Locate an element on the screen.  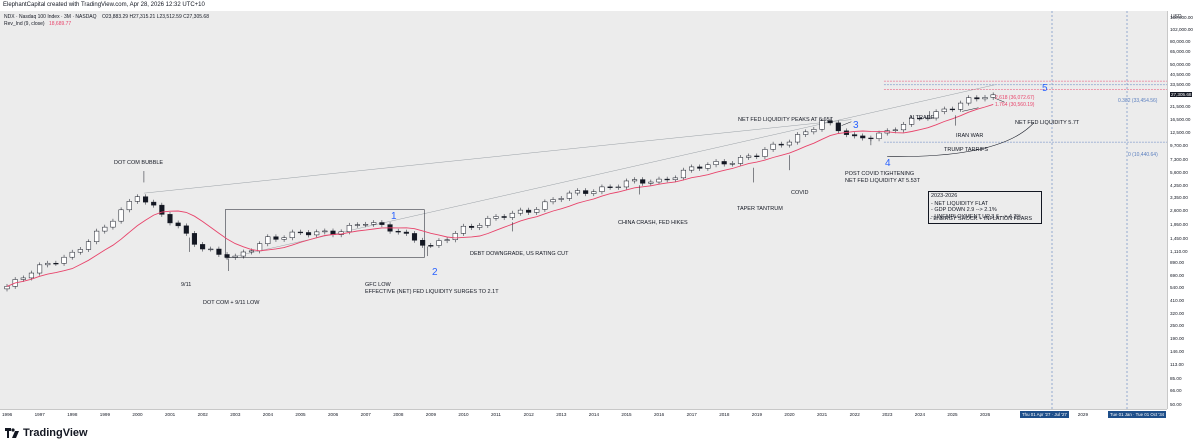
time-tick-label: 2004 is located at coordinates (268, 414).